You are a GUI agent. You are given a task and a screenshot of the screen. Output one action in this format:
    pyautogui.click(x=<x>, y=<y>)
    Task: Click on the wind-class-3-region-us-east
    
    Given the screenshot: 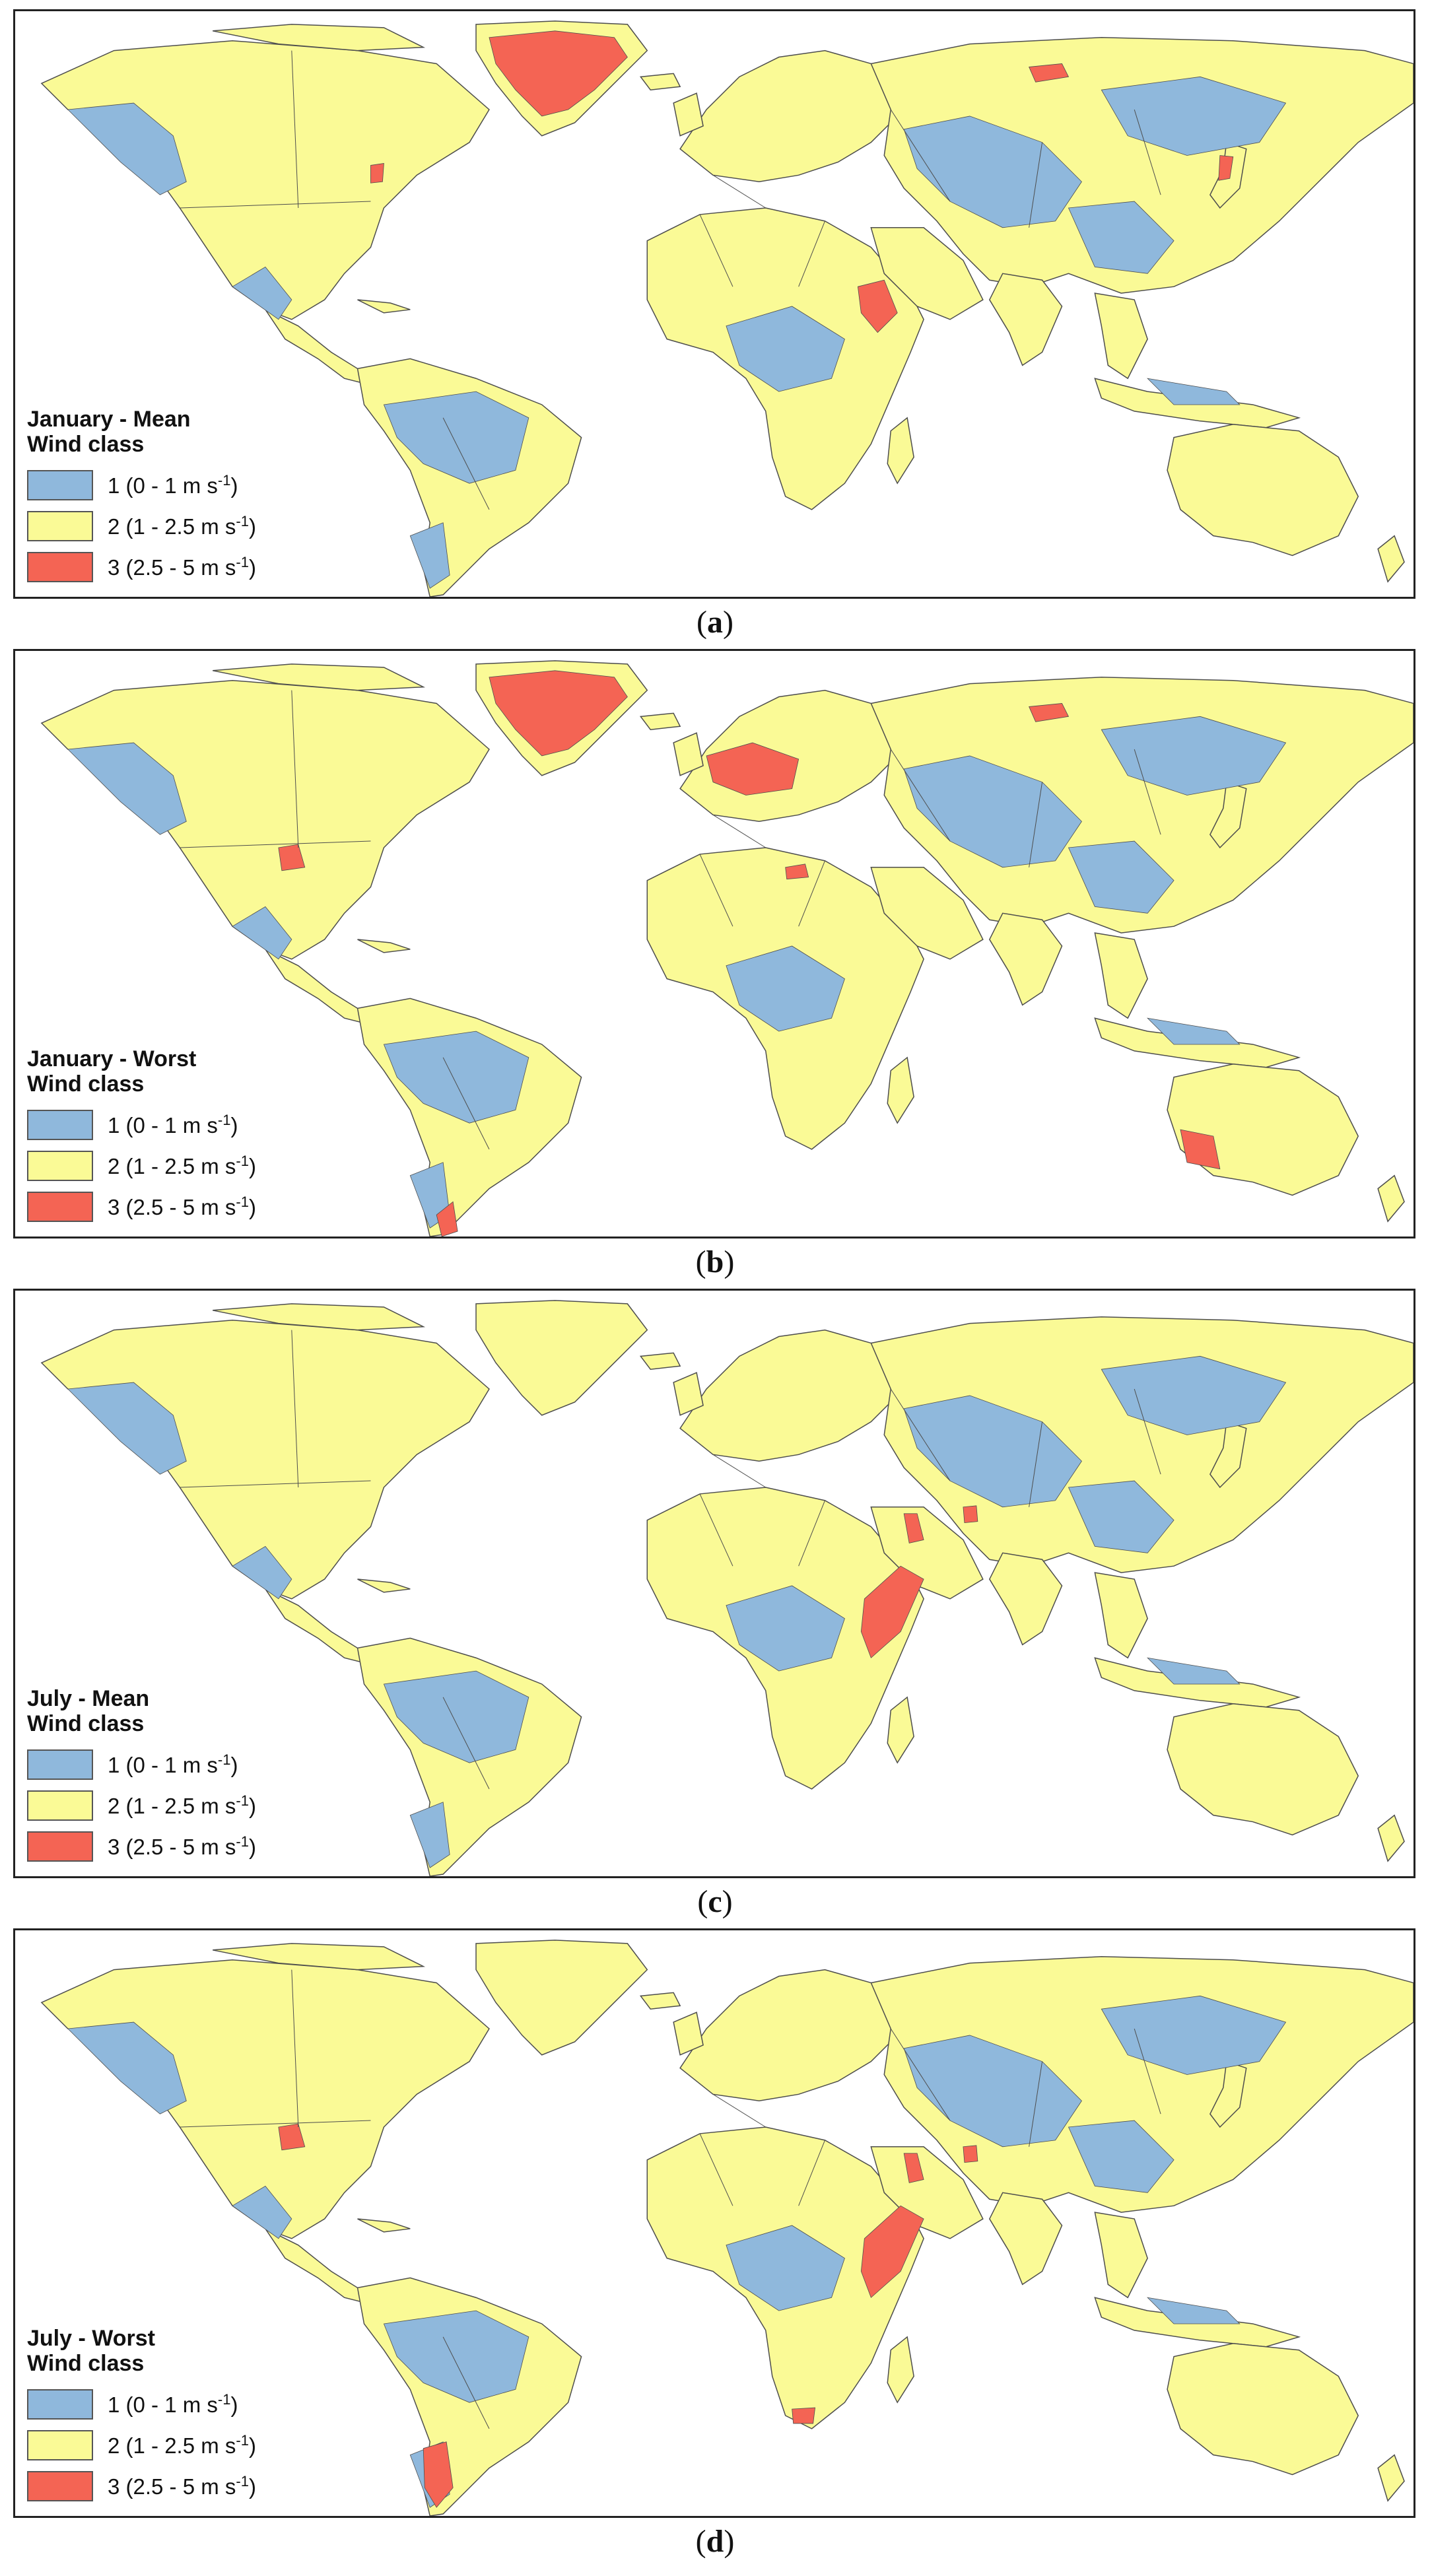 What is the action you would take?
    pyautogui.click(x=377, y=173)
    